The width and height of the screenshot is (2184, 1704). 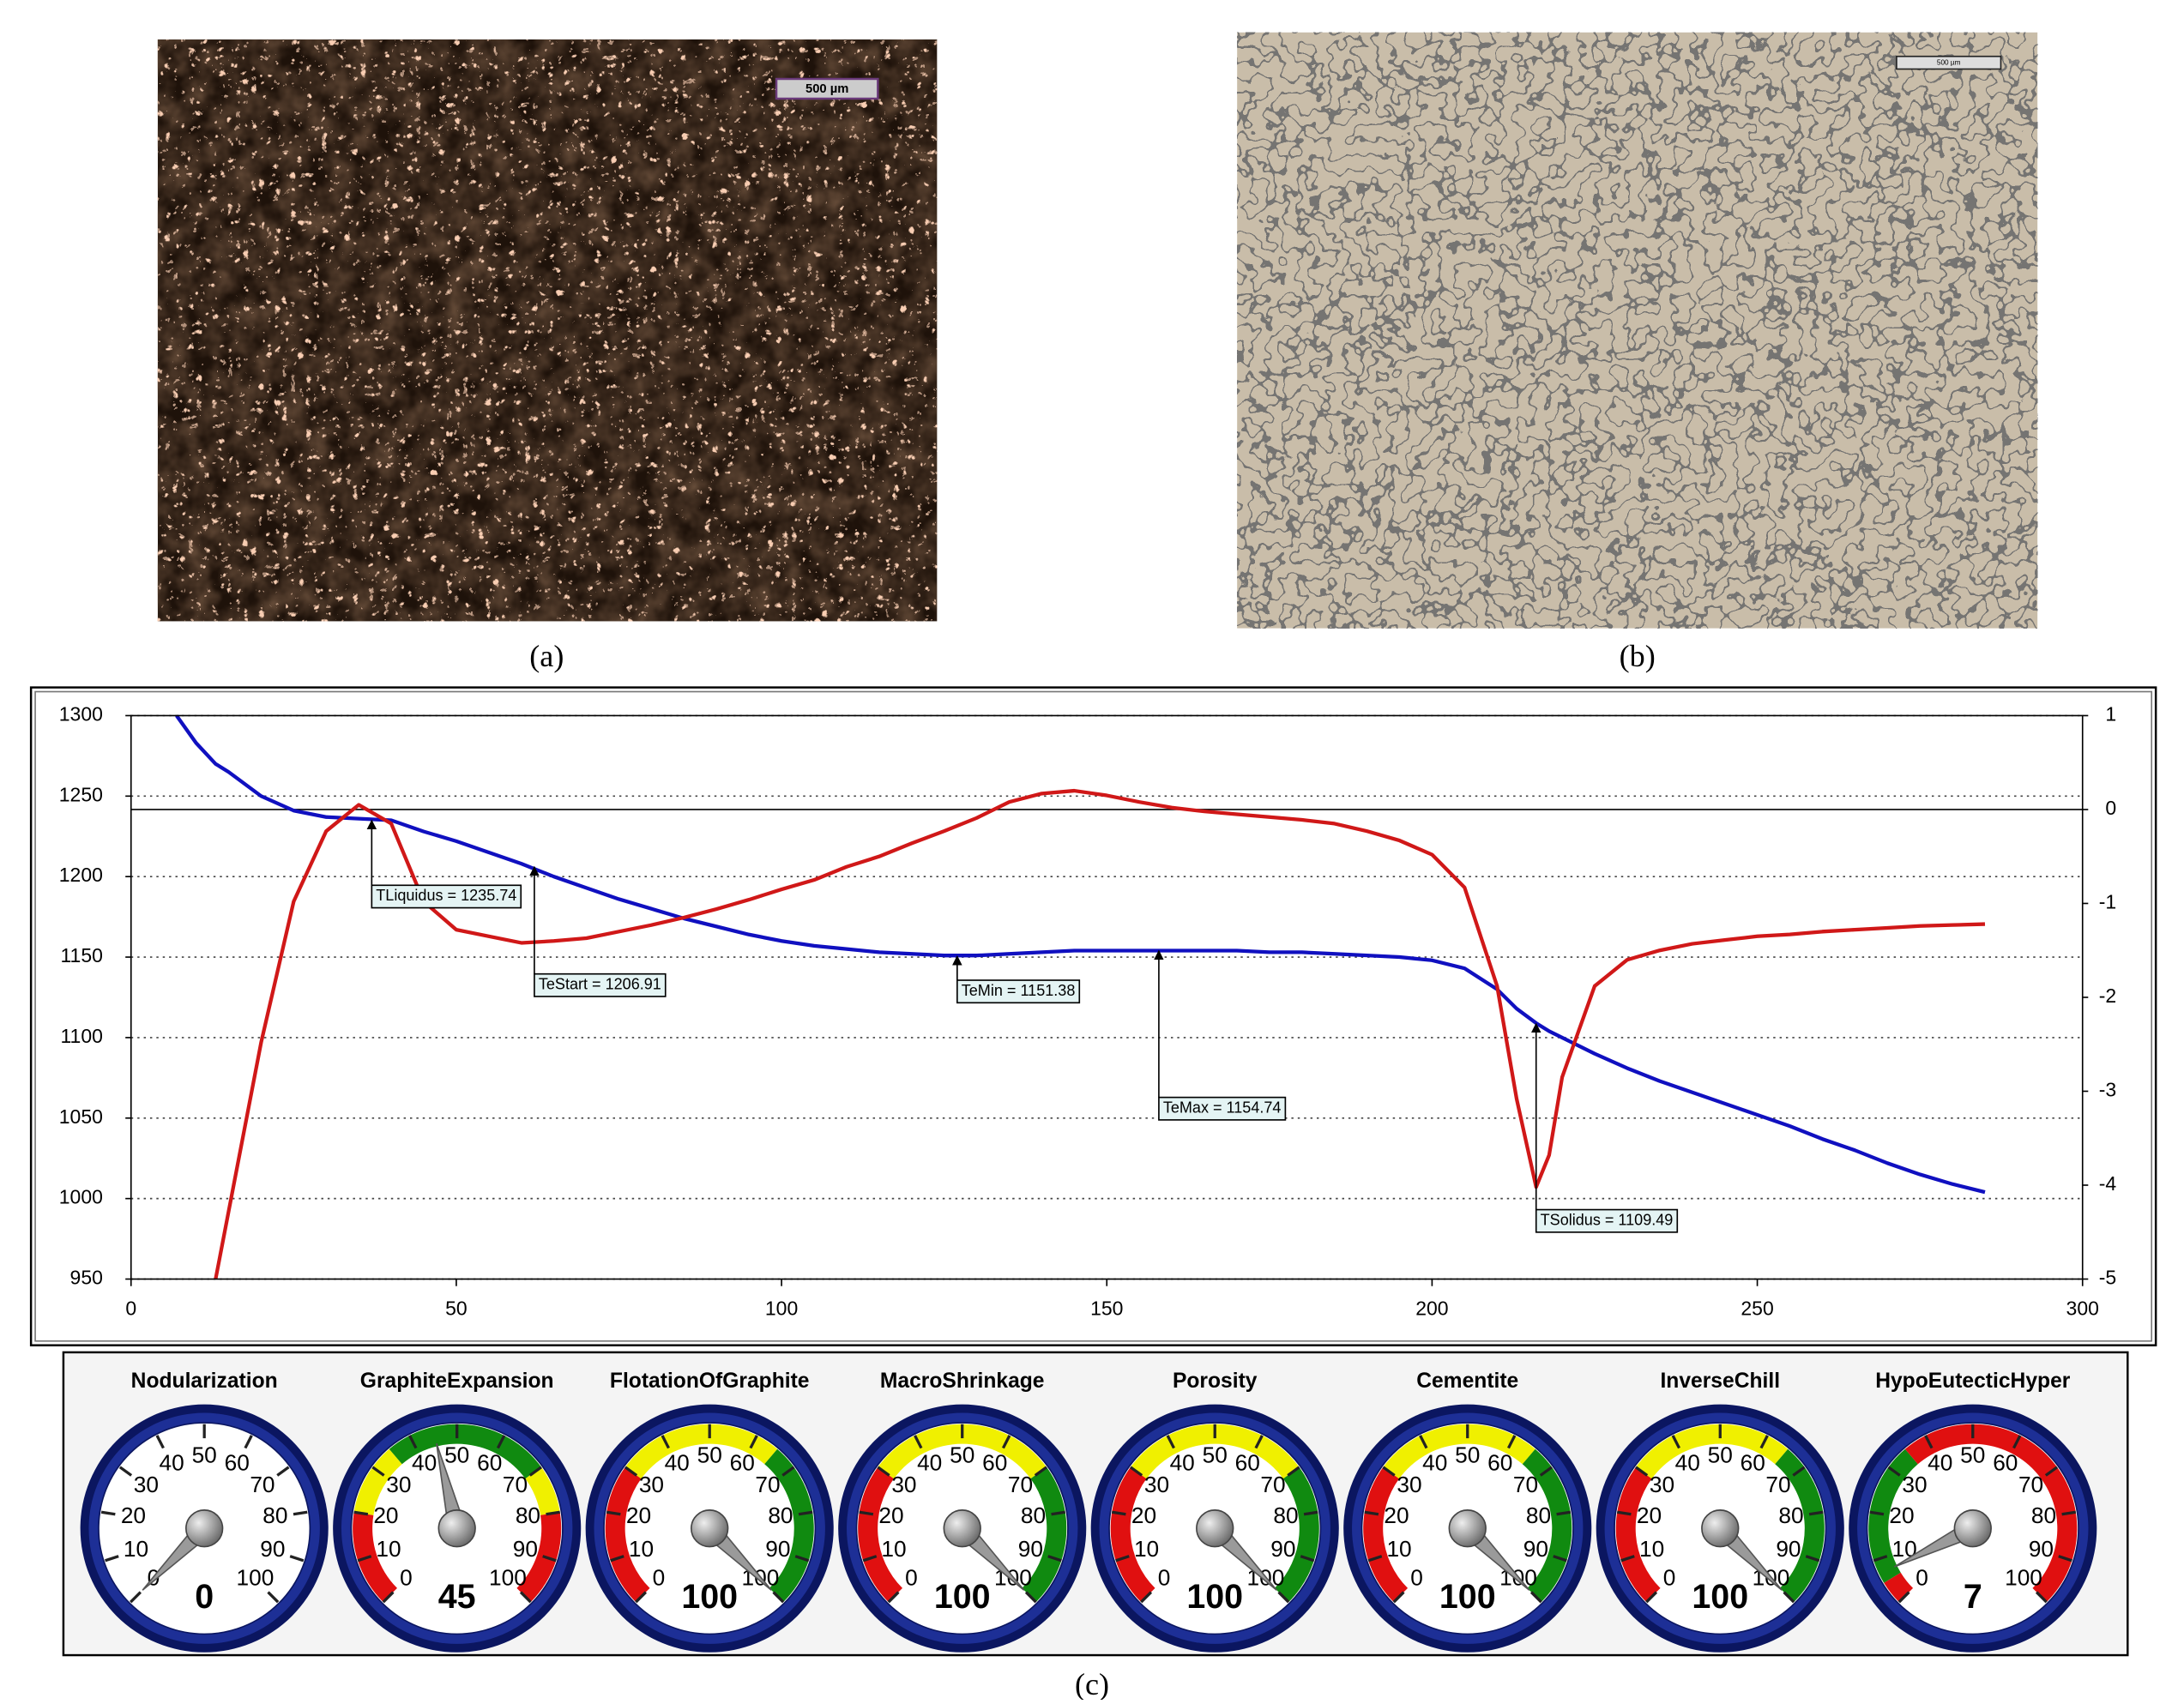 What do you see at coordinates (1432, 1309) in the screenshot?
I see `x-tick-label: 200` at bounding box center [1432, 1309].